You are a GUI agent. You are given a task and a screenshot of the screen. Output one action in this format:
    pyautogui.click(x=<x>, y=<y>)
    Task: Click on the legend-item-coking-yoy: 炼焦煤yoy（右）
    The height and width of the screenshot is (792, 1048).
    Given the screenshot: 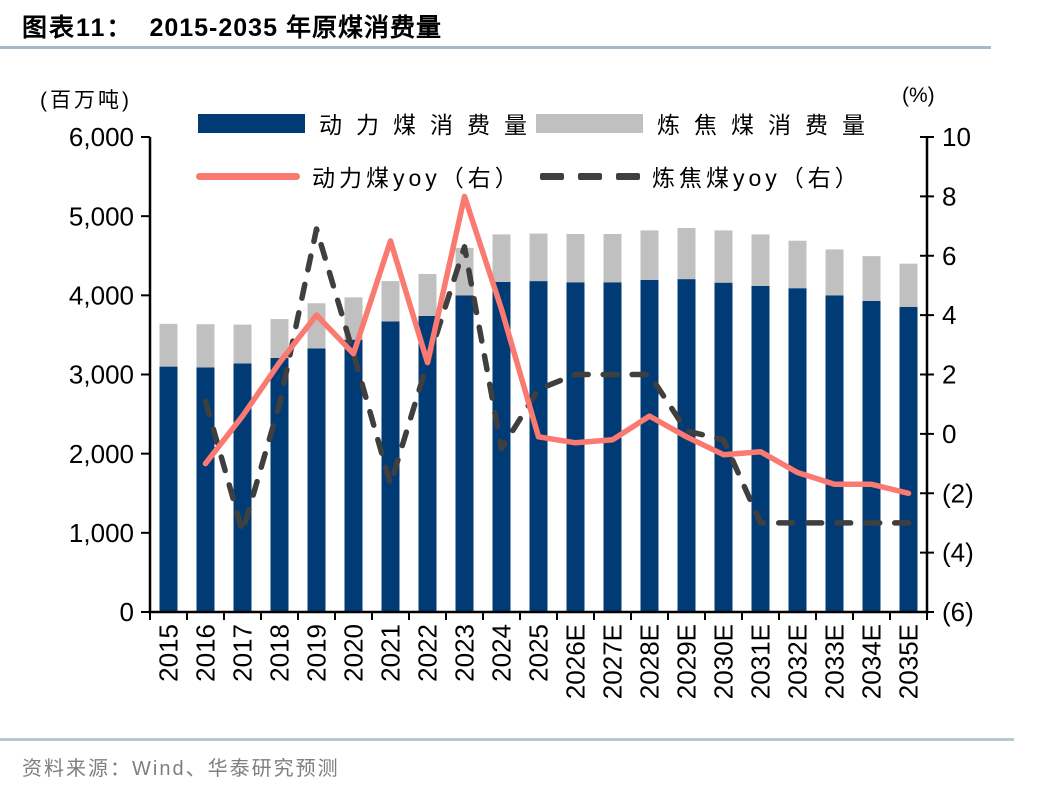 What is the action you would take?
    pyautogui.click(x=701, y=177)
    